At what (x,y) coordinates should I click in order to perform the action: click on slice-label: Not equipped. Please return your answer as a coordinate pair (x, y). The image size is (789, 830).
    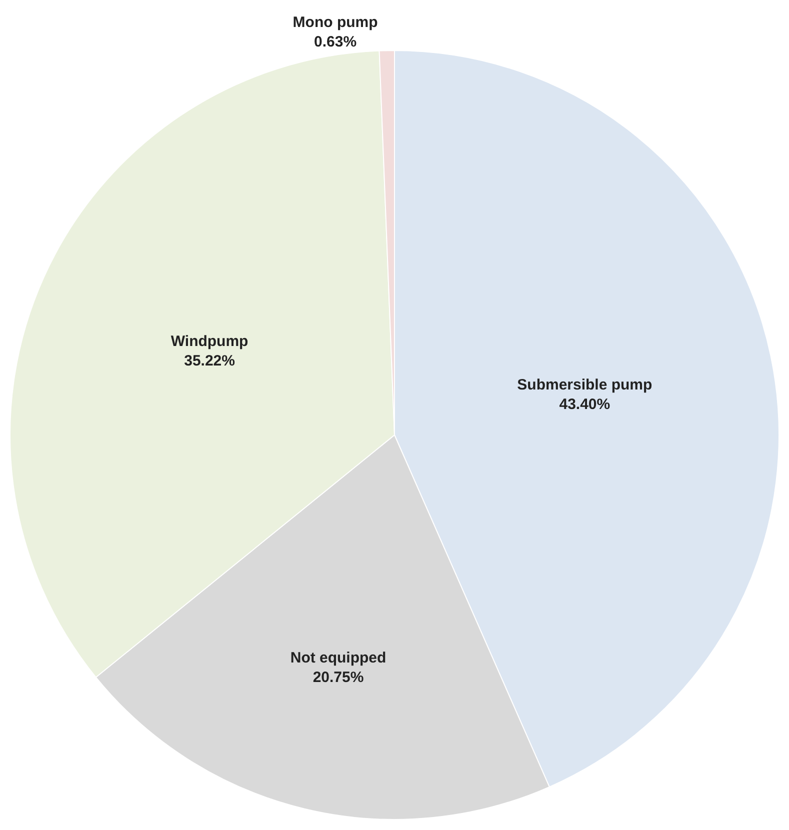
    Looking at the image, I should click on (338, 657).